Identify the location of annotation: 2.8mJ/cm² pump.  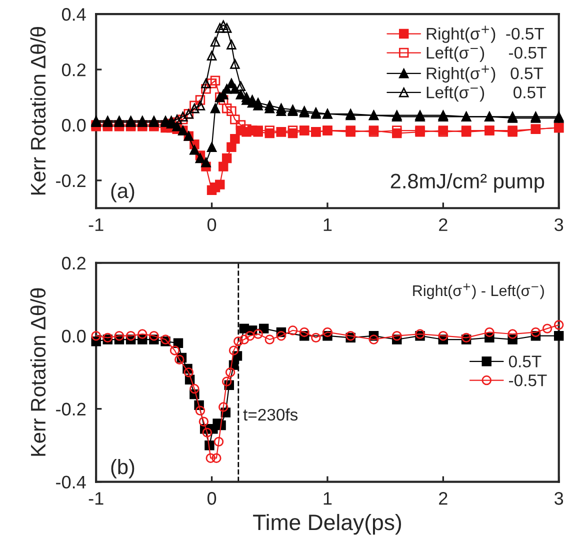
(467, 183).